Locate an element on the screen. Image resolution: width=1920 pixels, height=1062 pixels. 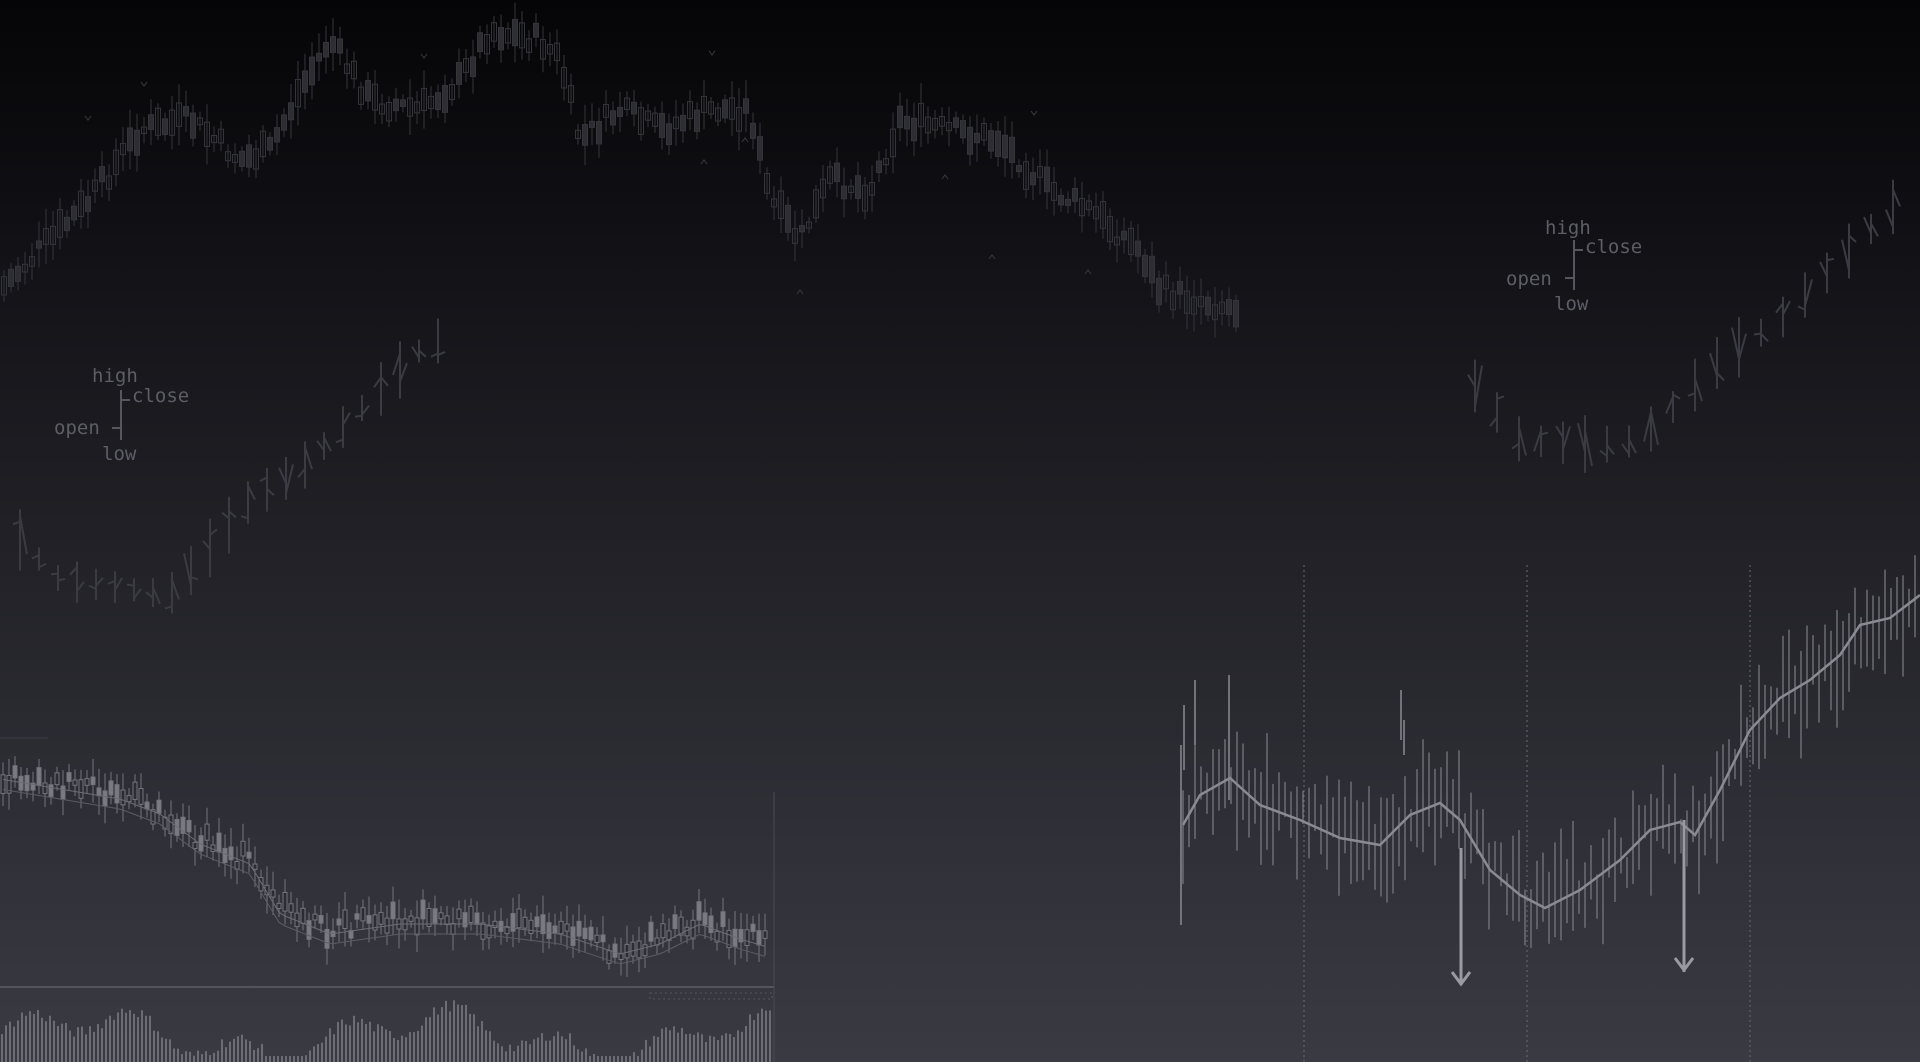
arrow-down-icon is located at coordinates (1684, 896).